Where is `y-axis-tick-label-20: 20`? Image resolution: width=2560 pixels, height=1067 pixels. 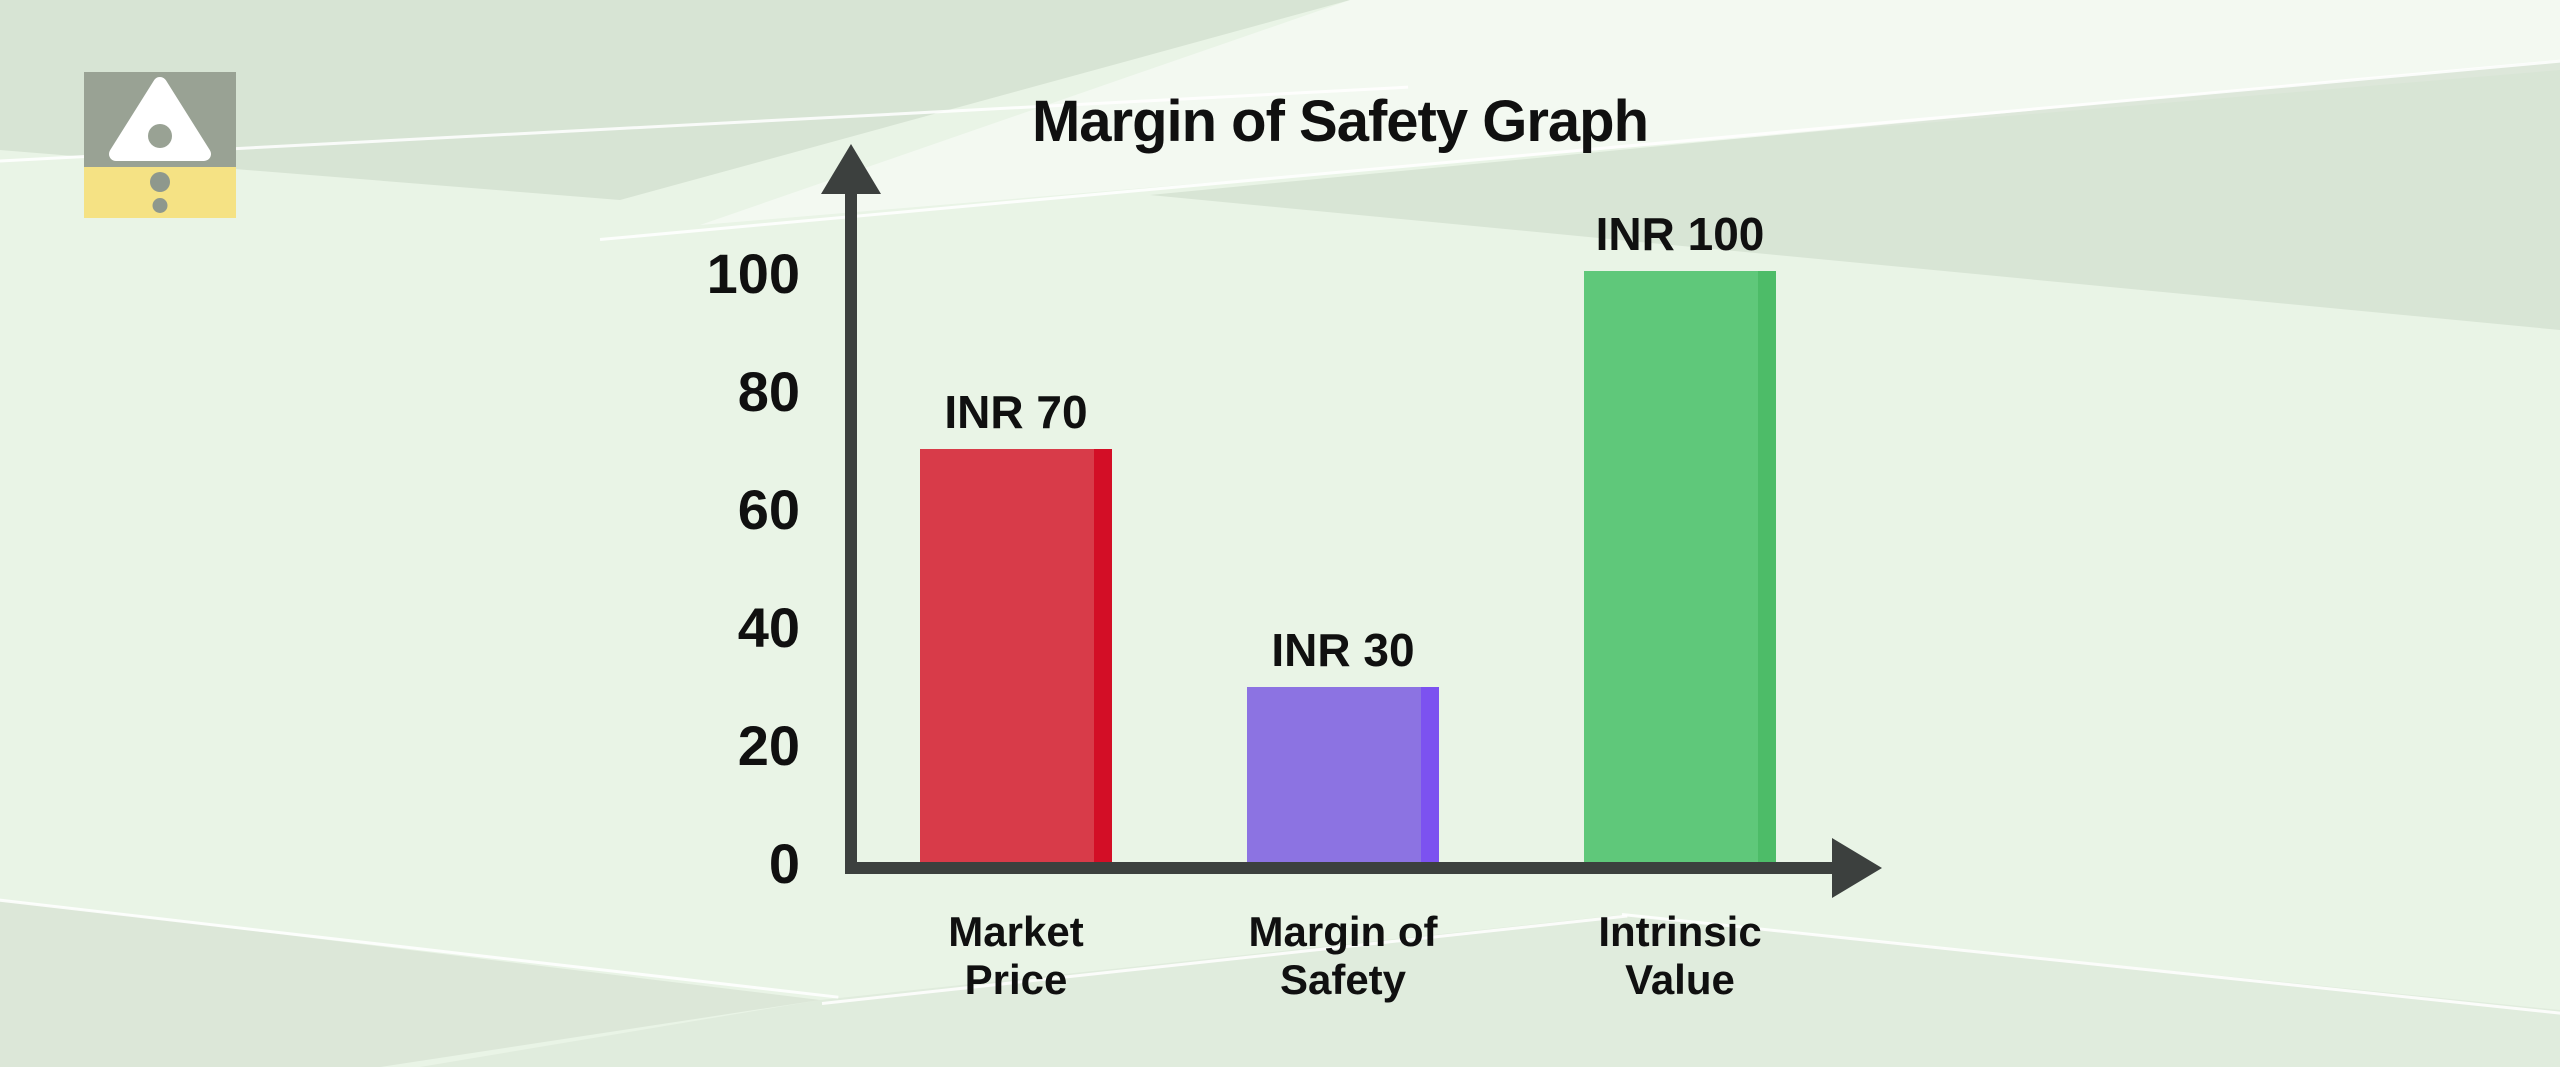 y-axis-tick-label-20: 20 is located at coordinates (768, 745).